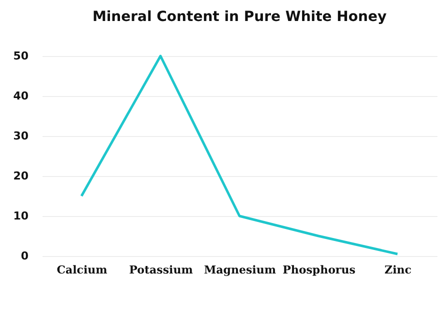 Image resolution: width=447 pixels, height=335 pixels. What do you see at coordinates (21, 176) in the screenshot?
I see `y-tick-label: 20` at bounding box center [21, 176].